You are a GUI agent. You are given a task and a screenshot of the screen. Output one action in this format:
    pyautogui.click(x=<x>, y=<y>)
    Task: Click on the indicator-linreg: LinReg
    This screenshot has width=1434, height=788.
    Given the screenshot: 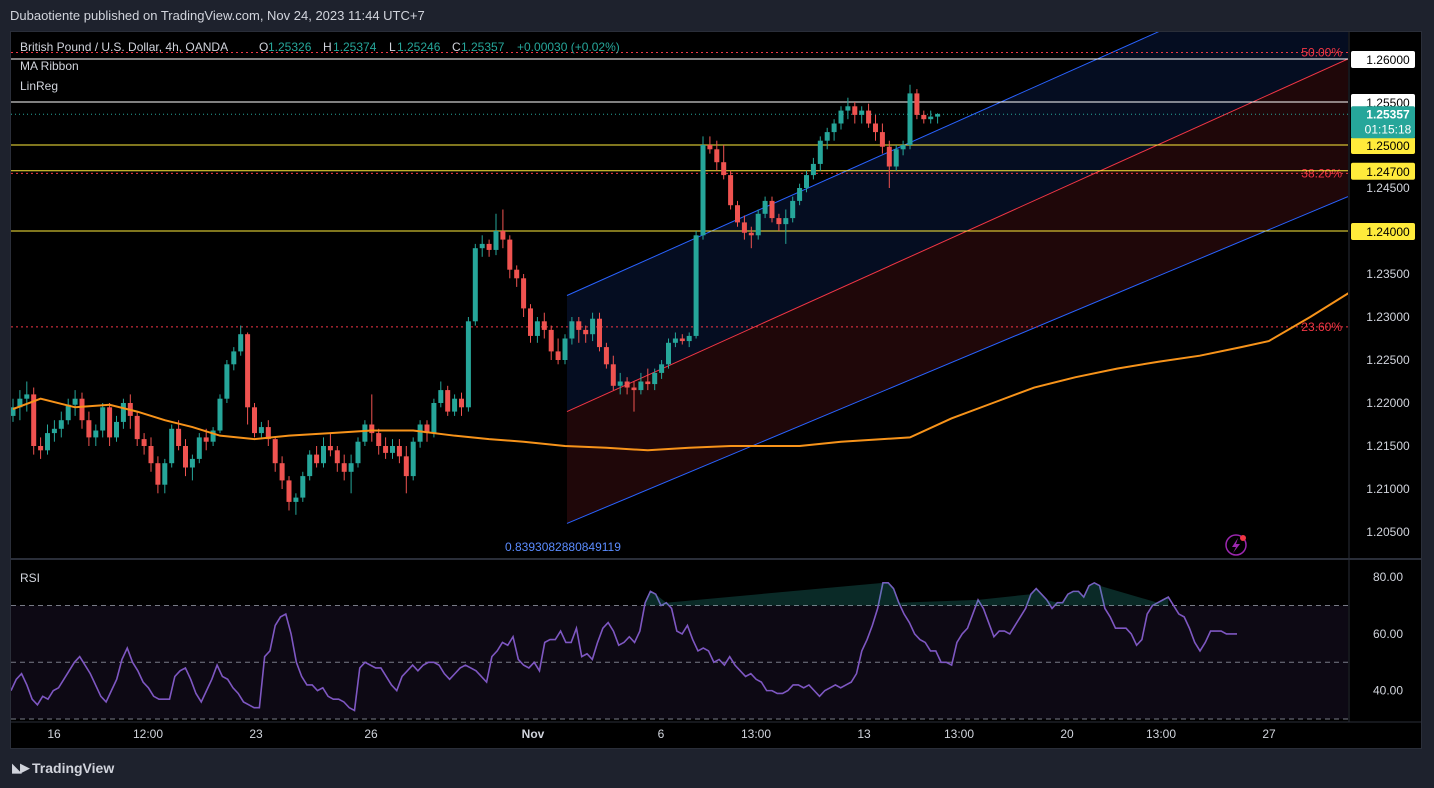 What is the action you would take?
    pyautogui.click(x=39, y=86)
    